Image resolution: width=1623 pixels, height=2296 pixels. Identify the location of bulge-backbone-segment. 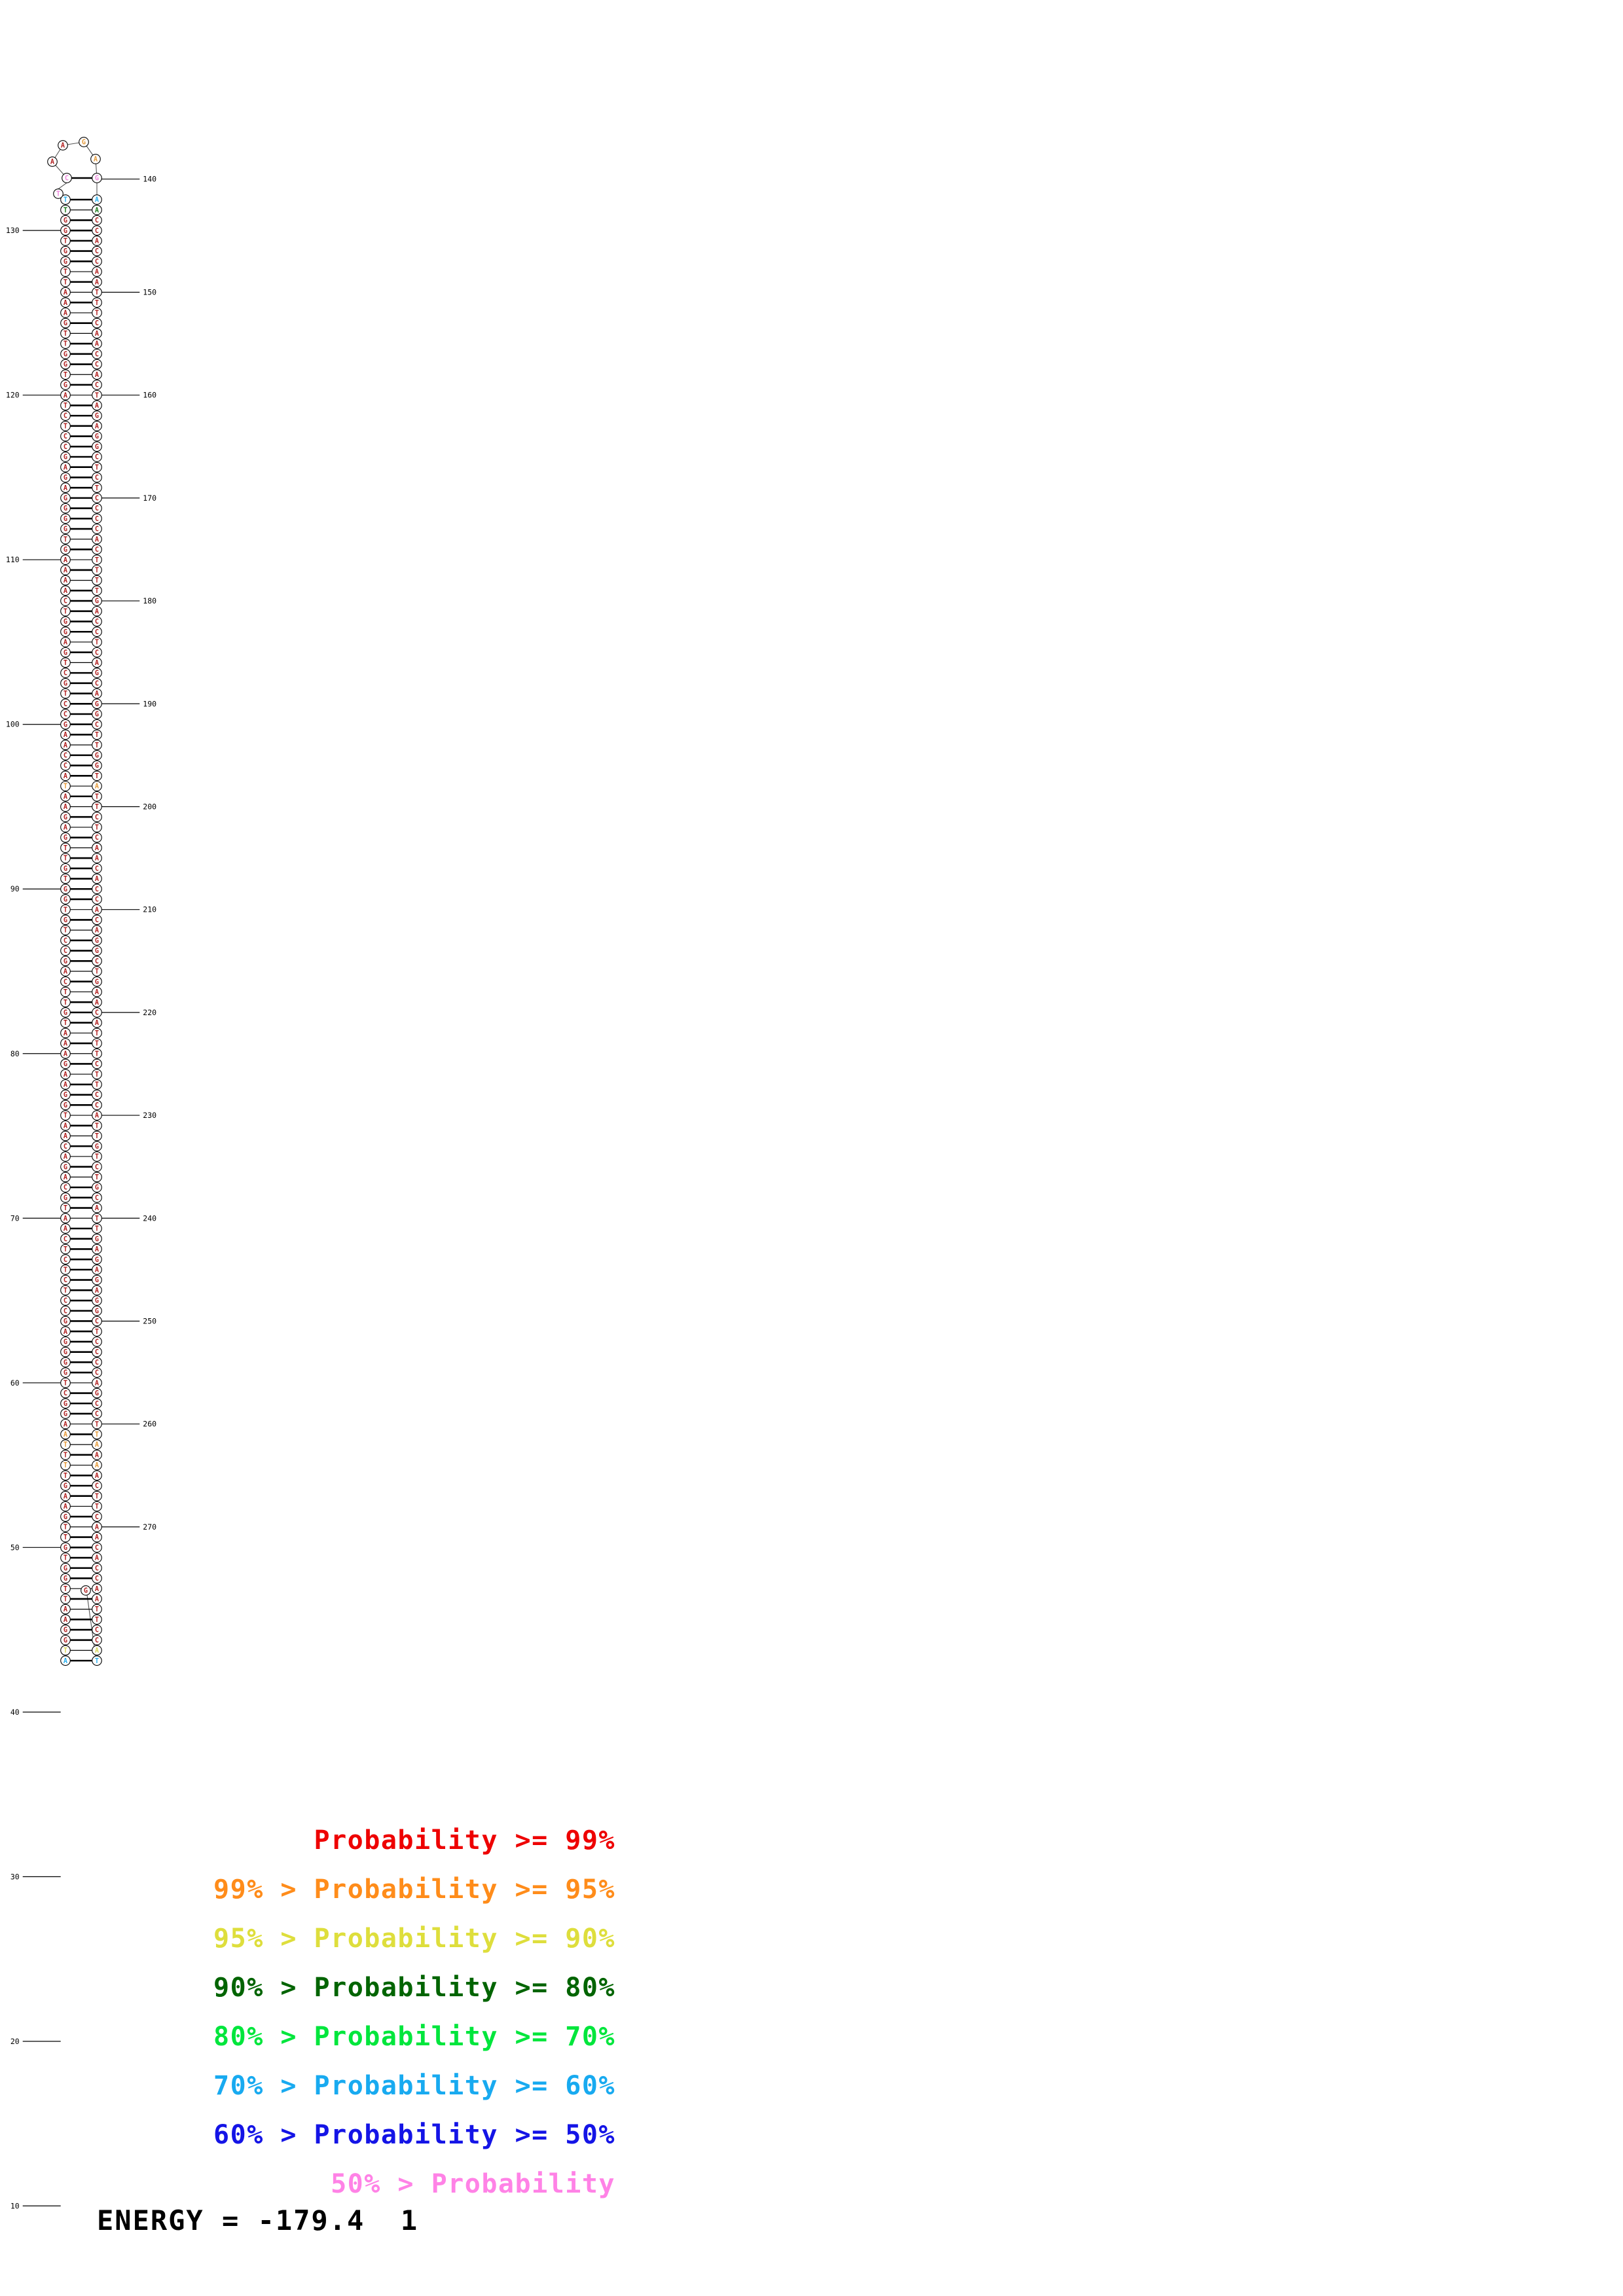
(62, 186).